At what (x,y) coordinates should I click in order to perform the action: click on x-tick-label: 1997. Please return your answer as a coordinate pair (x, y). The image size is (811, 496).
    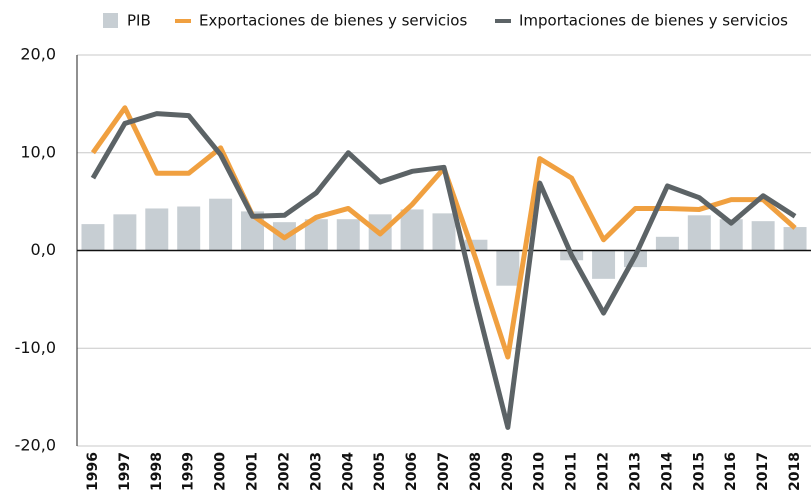
    Looking at the image, I should click on (125, 471).